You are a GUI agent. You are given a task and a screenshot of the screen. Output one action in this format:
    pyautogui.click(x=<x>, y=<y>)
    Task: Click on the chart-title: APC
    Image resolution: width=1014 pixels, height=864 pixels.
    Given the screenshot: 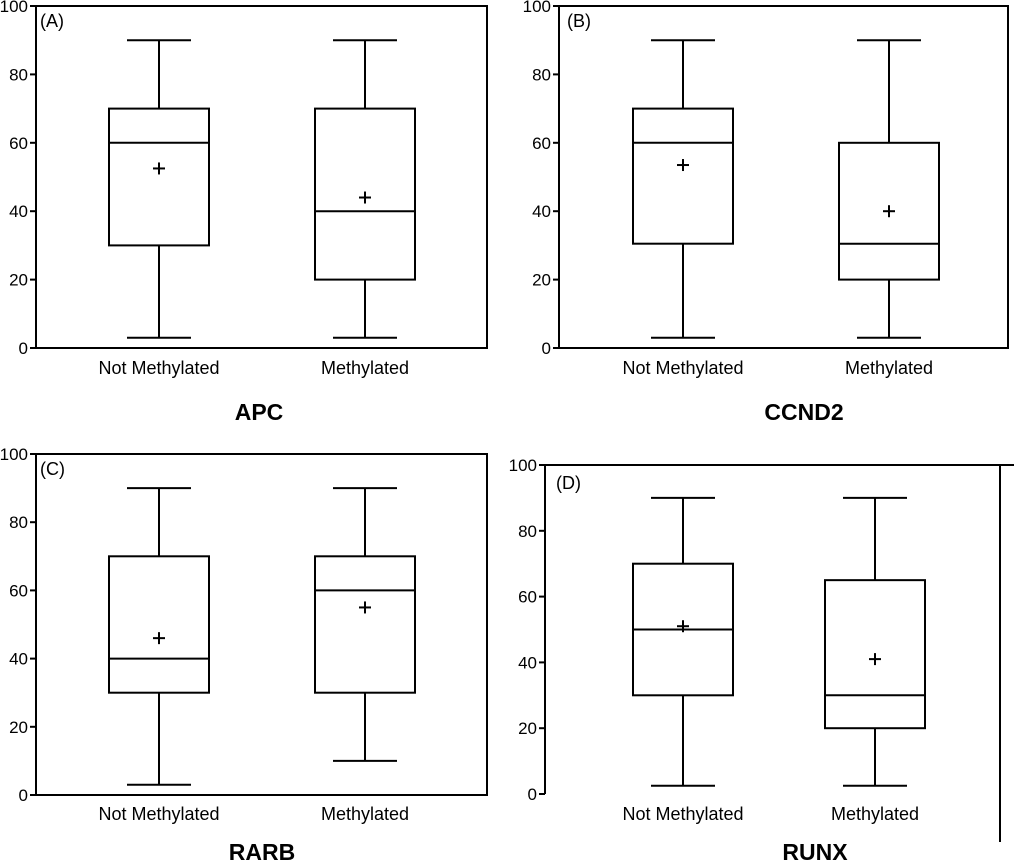 What is the action you would take?
    pyautogui.click(x=259, y=412)
    